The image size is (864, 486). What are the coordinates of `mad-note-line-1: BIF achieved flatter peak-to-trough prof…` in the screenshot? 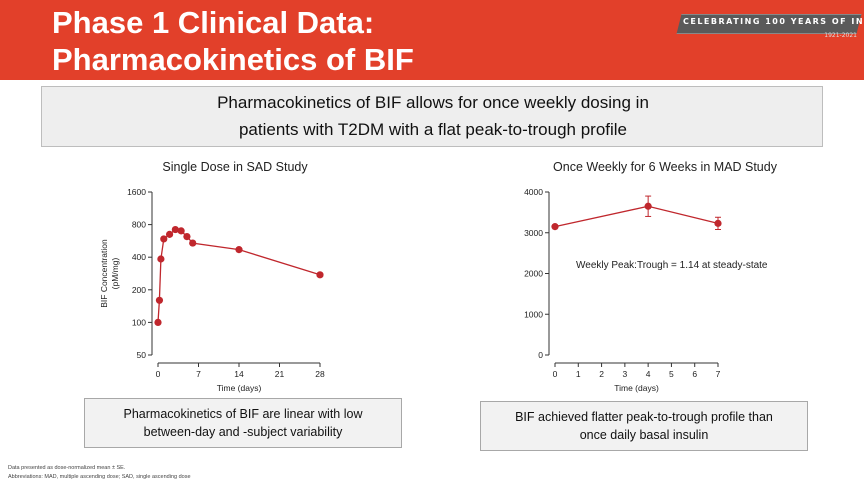 It's located at (644, 417).